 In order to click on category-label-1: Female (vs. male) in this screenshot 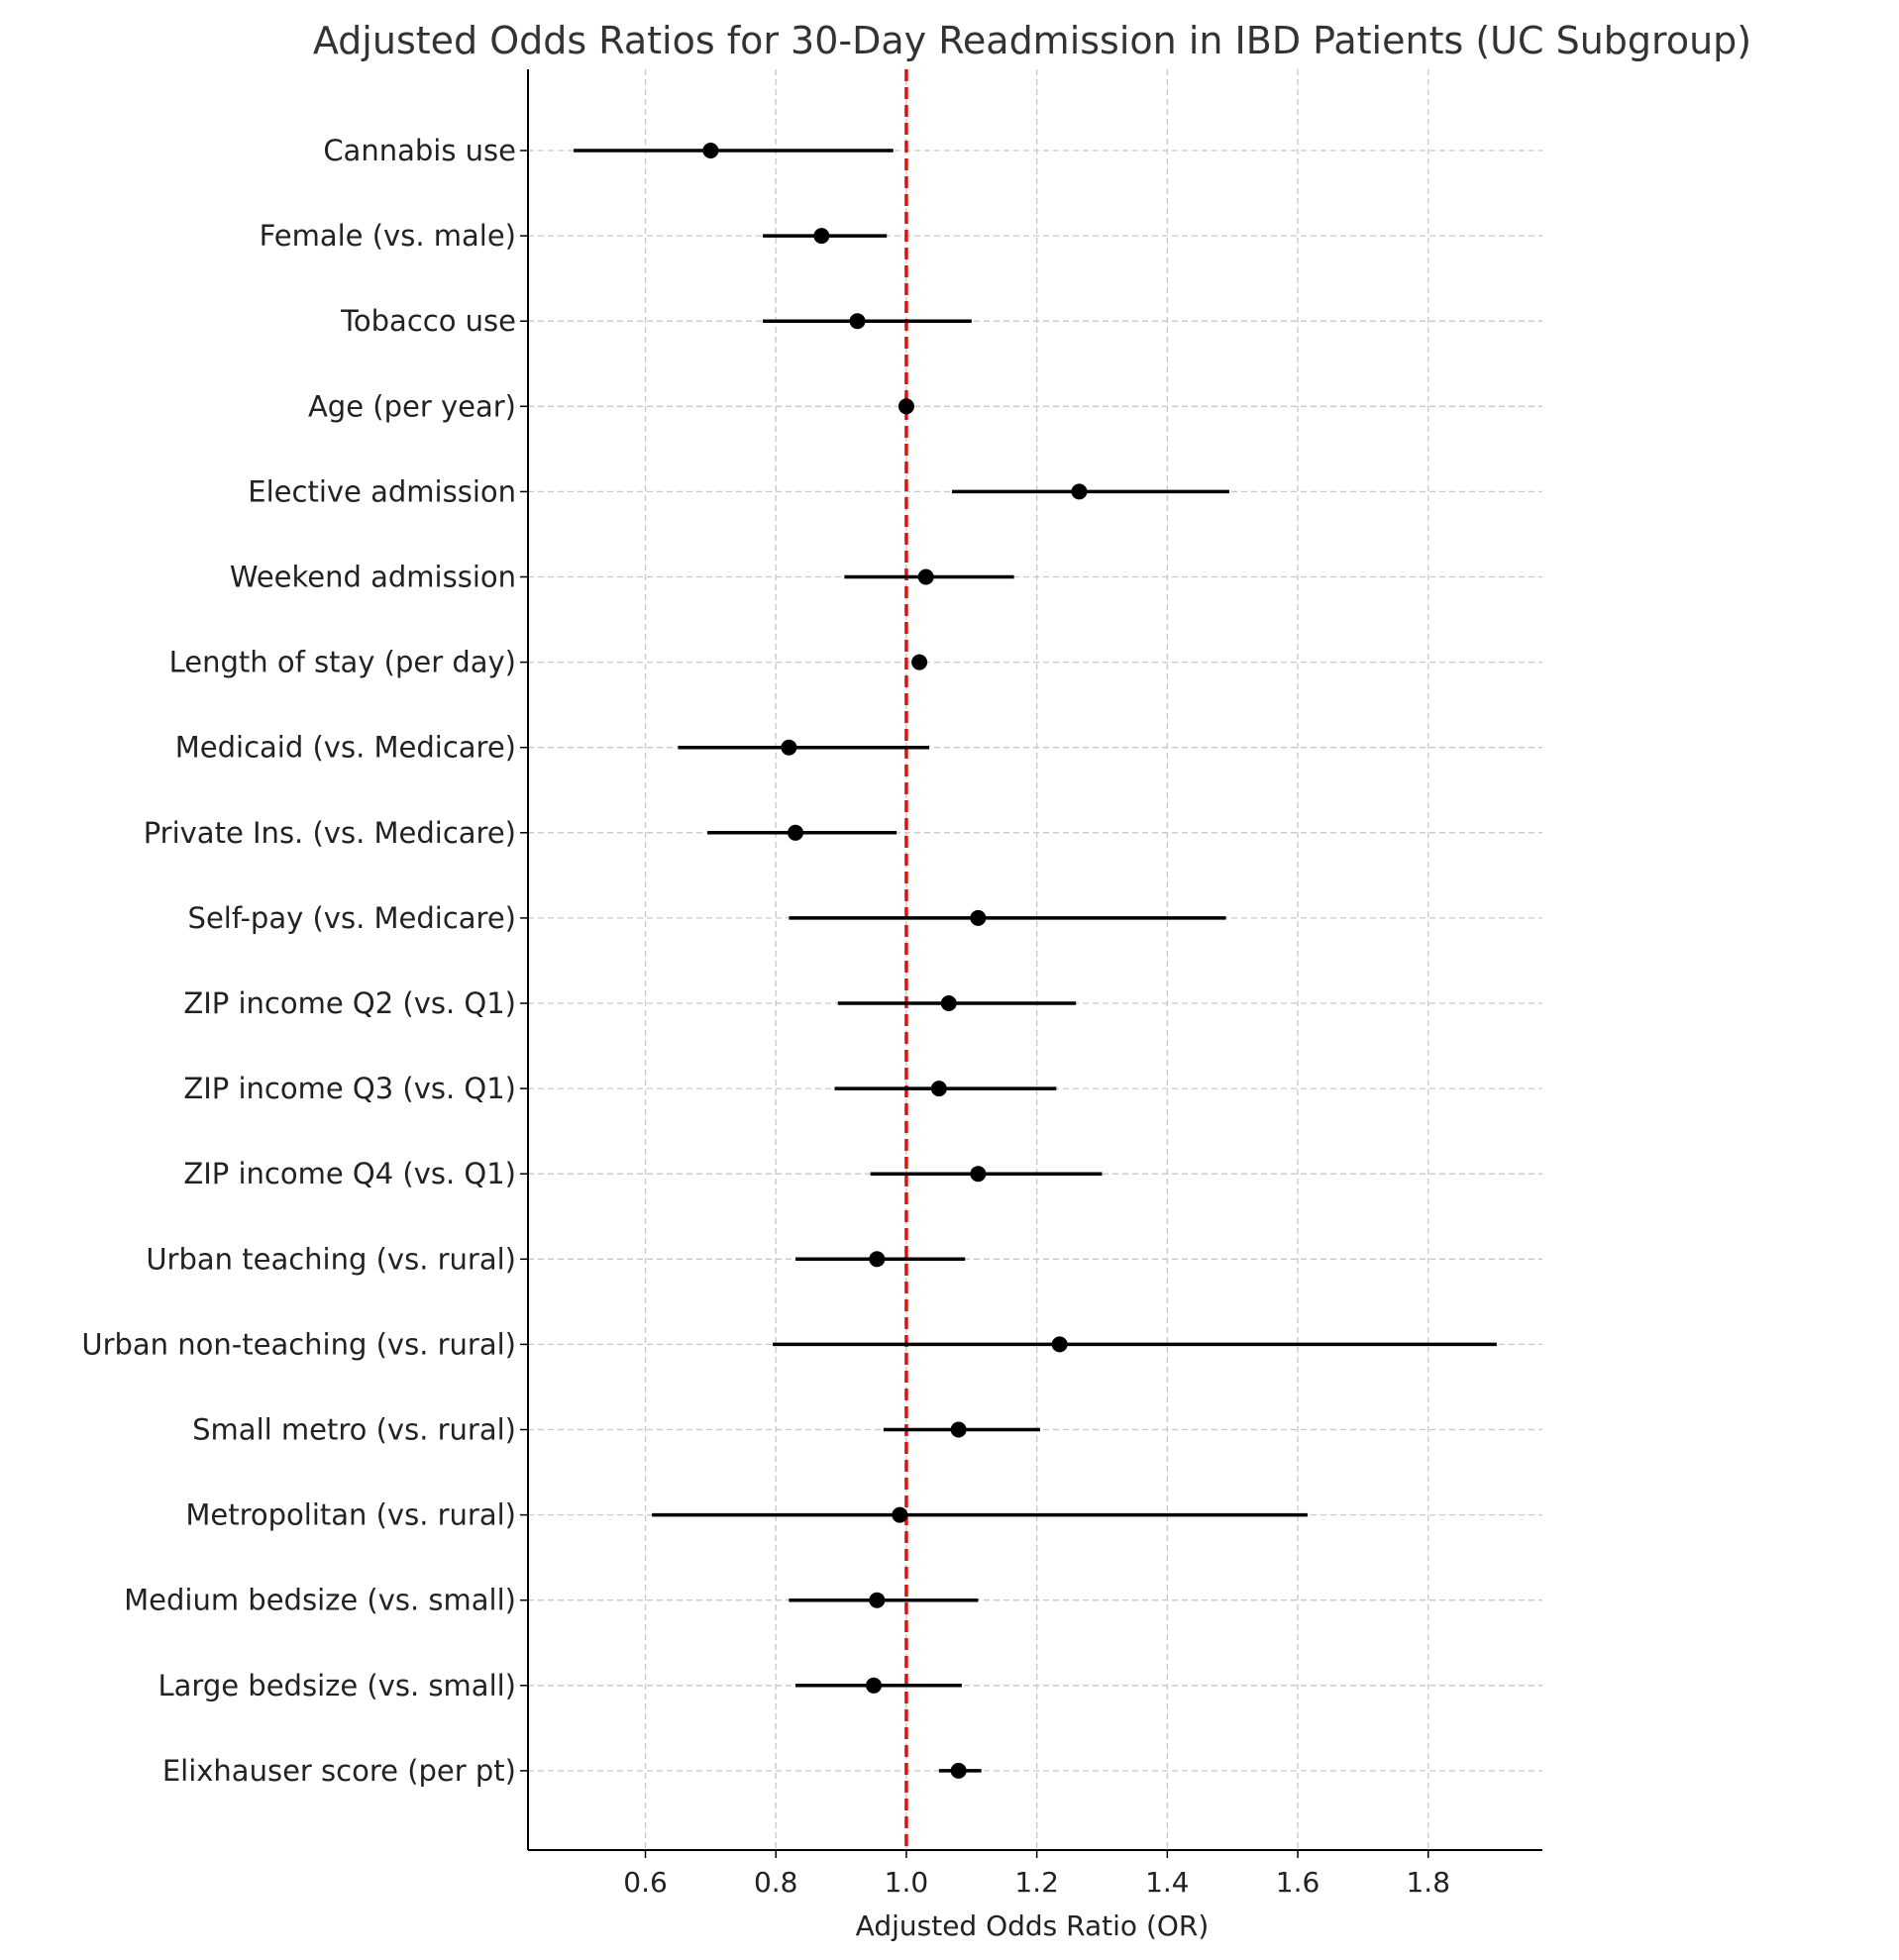, I will do `click(388, 236)`.